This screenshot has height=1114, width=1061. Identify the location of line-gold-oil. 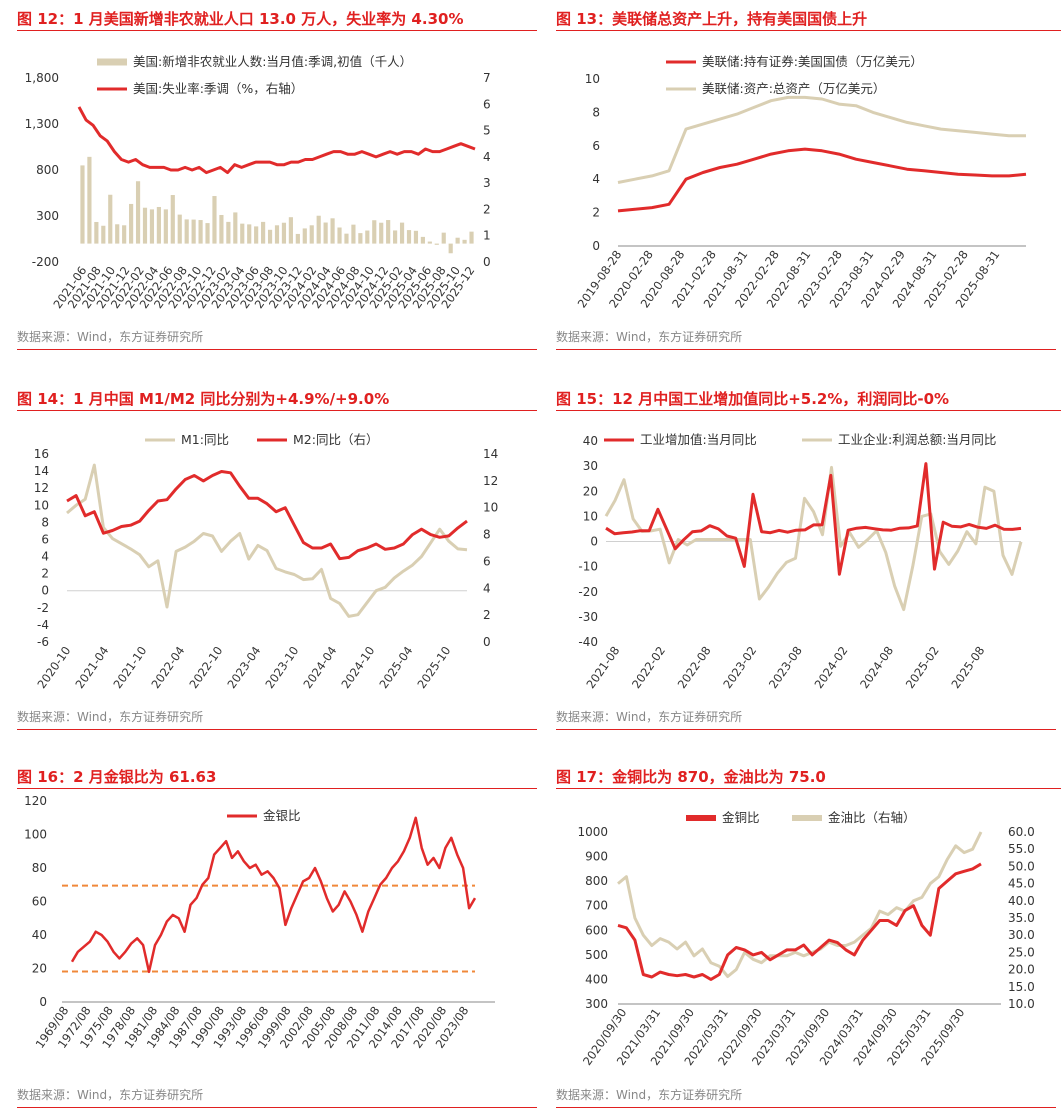
(800, 904).